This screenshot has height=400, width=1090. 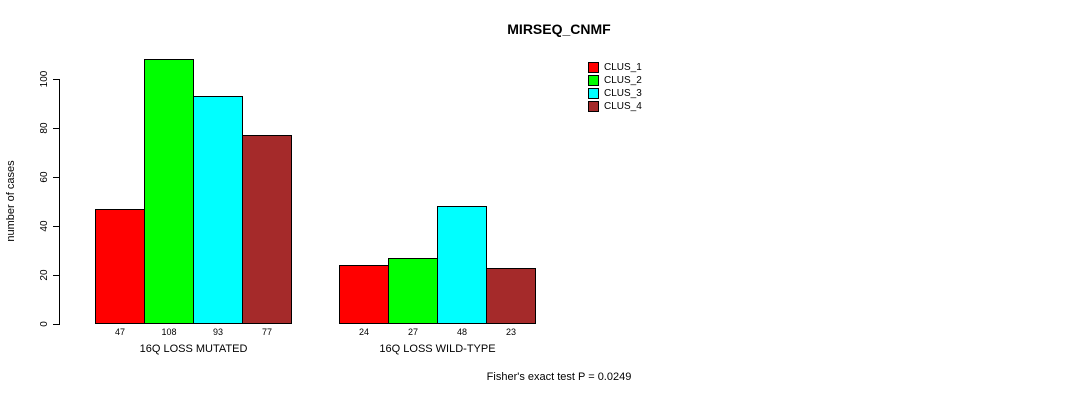 I want to click on y-axis-line, so click(x=59, y=202).